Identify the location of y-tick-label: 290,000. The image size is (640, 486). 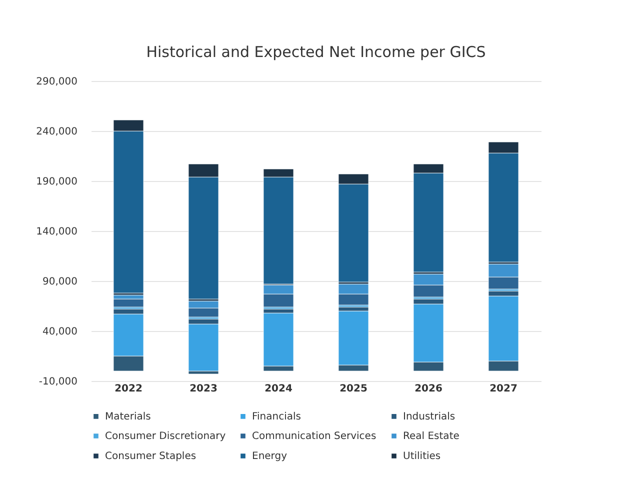
(57, 82).